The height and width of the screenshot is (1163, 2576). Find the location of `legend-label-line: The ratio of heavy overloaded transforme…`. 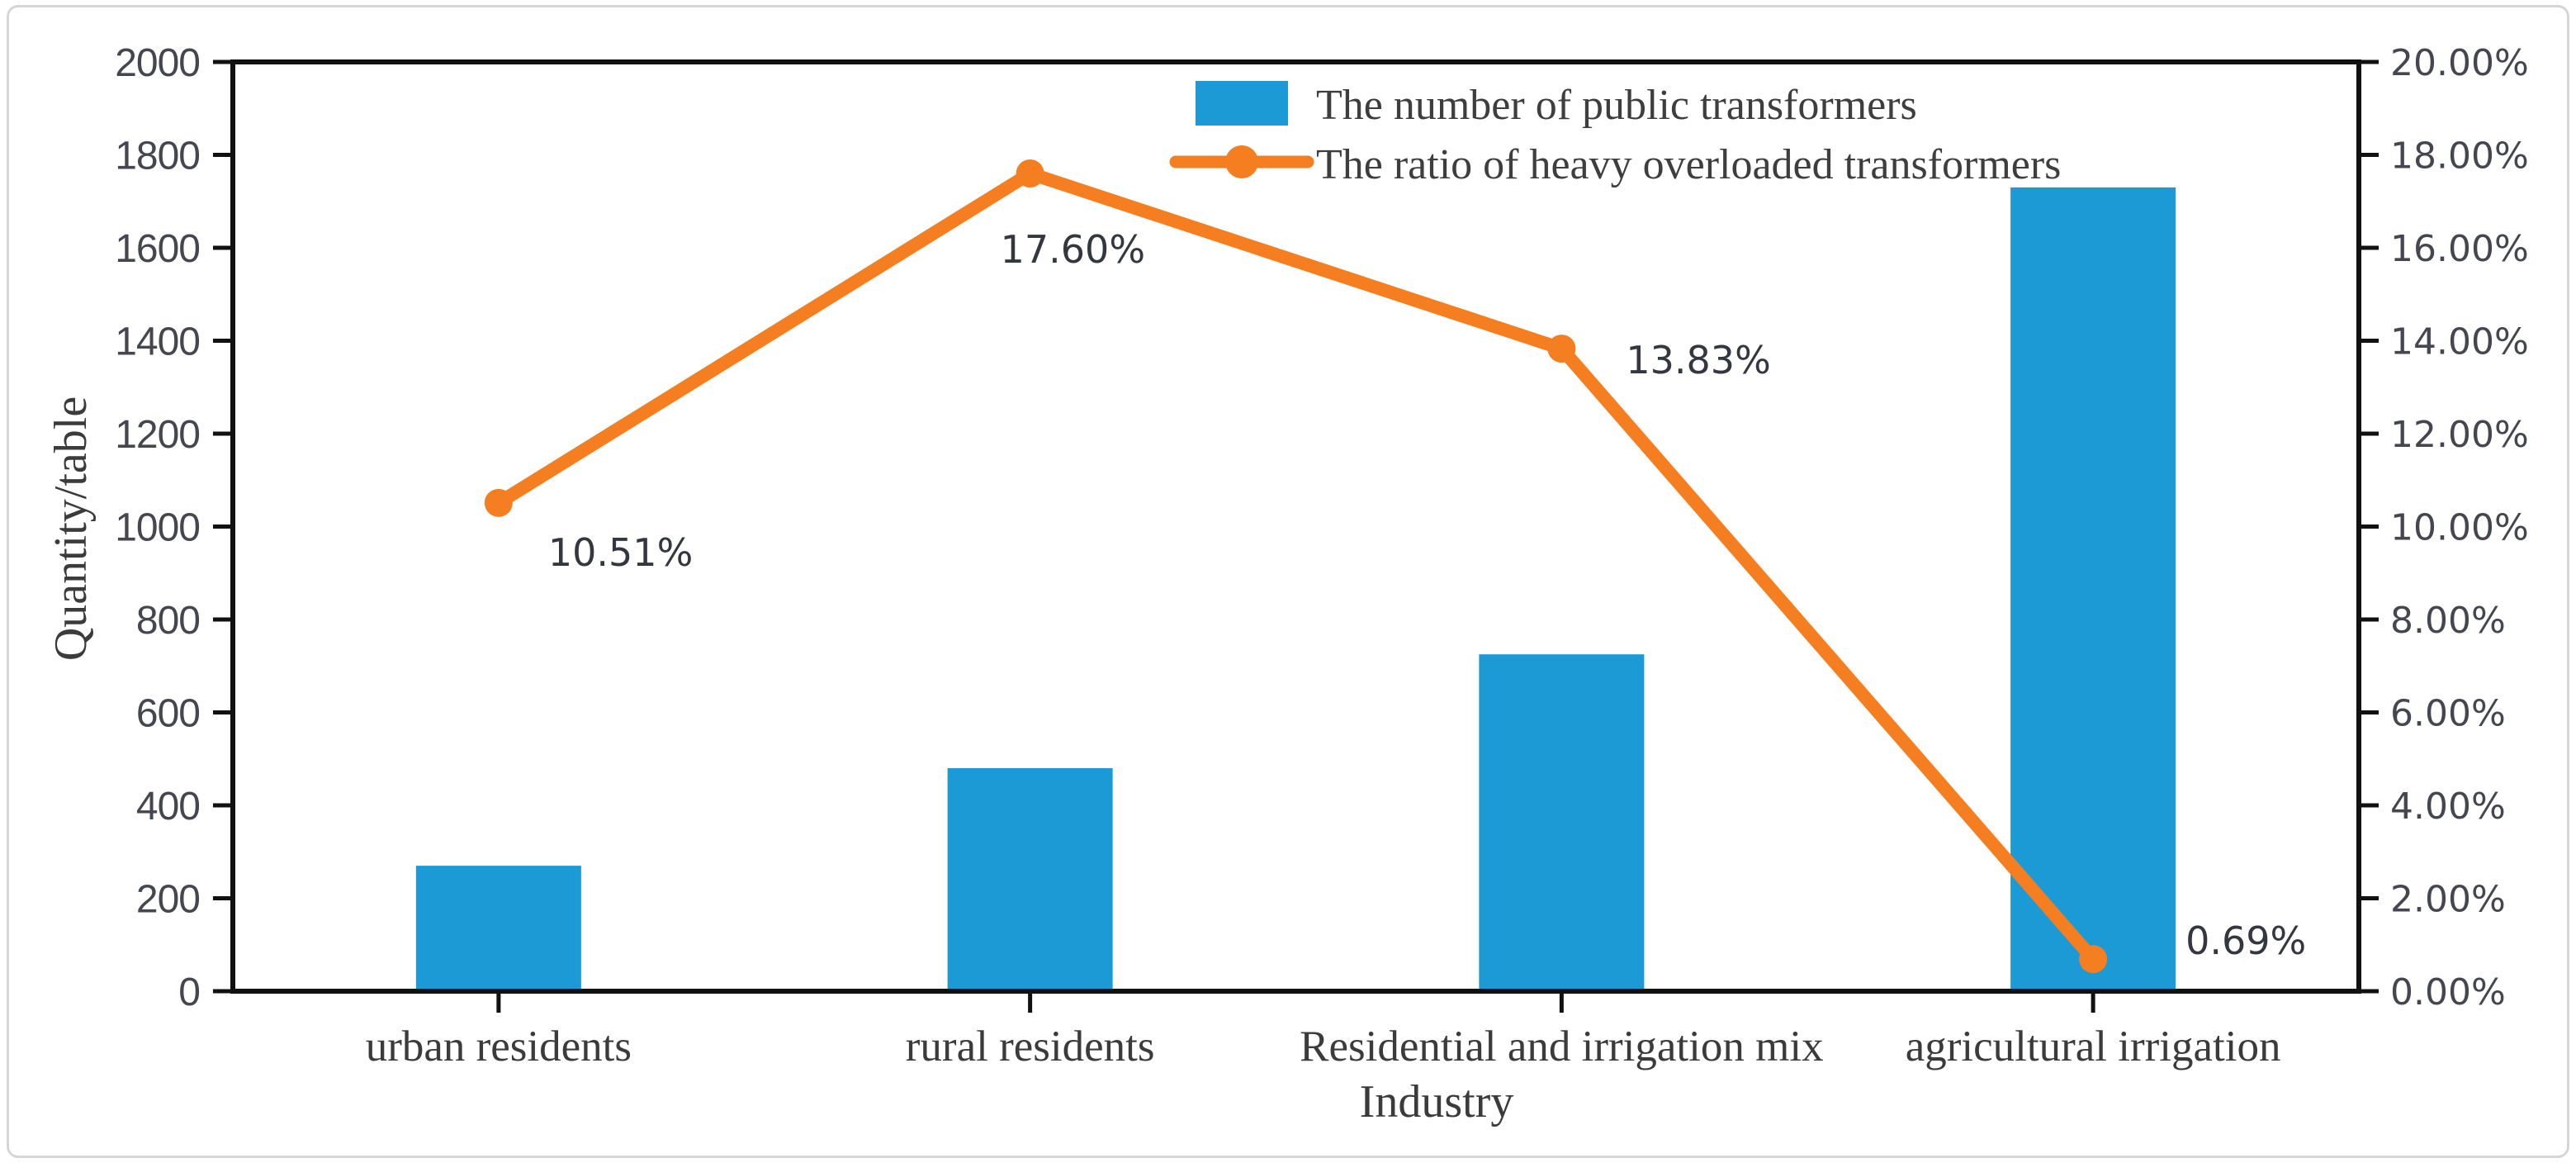

legend-label-line: The ratio of heavy overloaded transforme… is located at coordinates (1688, 164).